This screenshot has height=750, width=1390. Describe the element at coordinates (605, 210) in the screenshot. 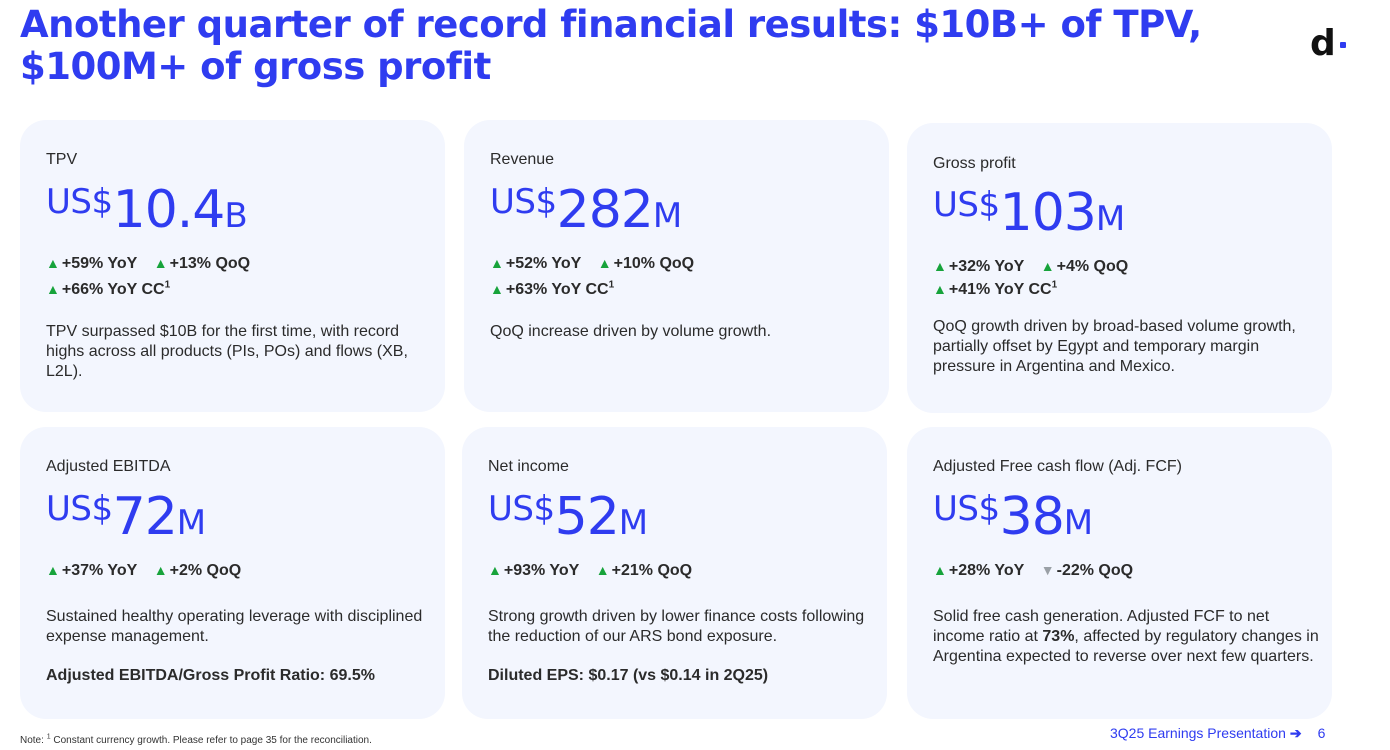

I see `value-number: 282` at that location.